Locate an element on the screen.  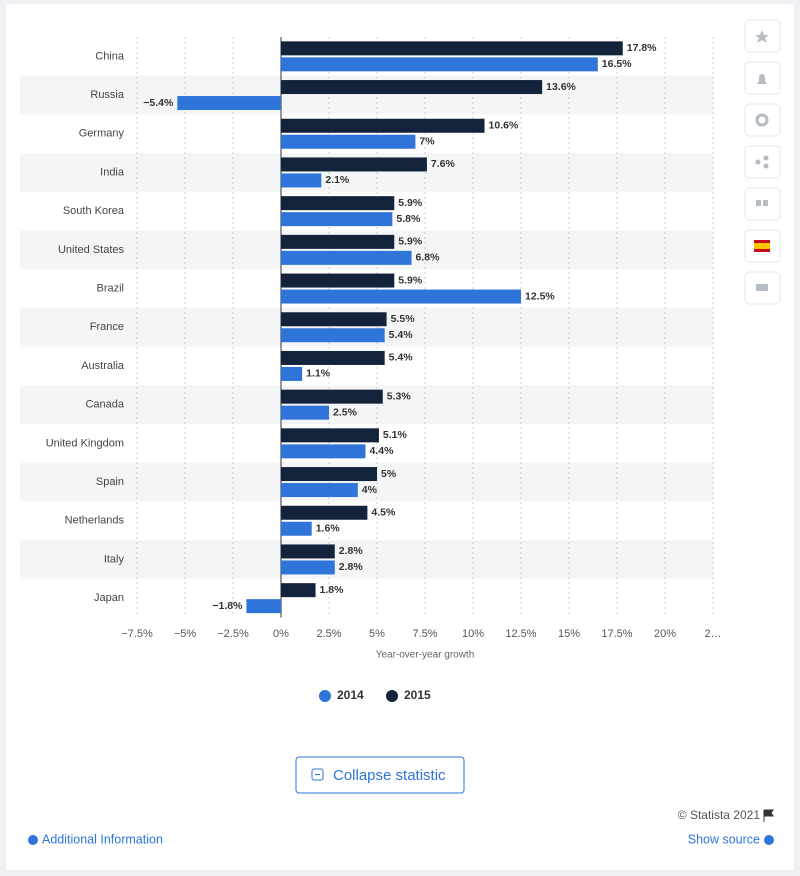
sidebar is located at coordinates (762, 162).